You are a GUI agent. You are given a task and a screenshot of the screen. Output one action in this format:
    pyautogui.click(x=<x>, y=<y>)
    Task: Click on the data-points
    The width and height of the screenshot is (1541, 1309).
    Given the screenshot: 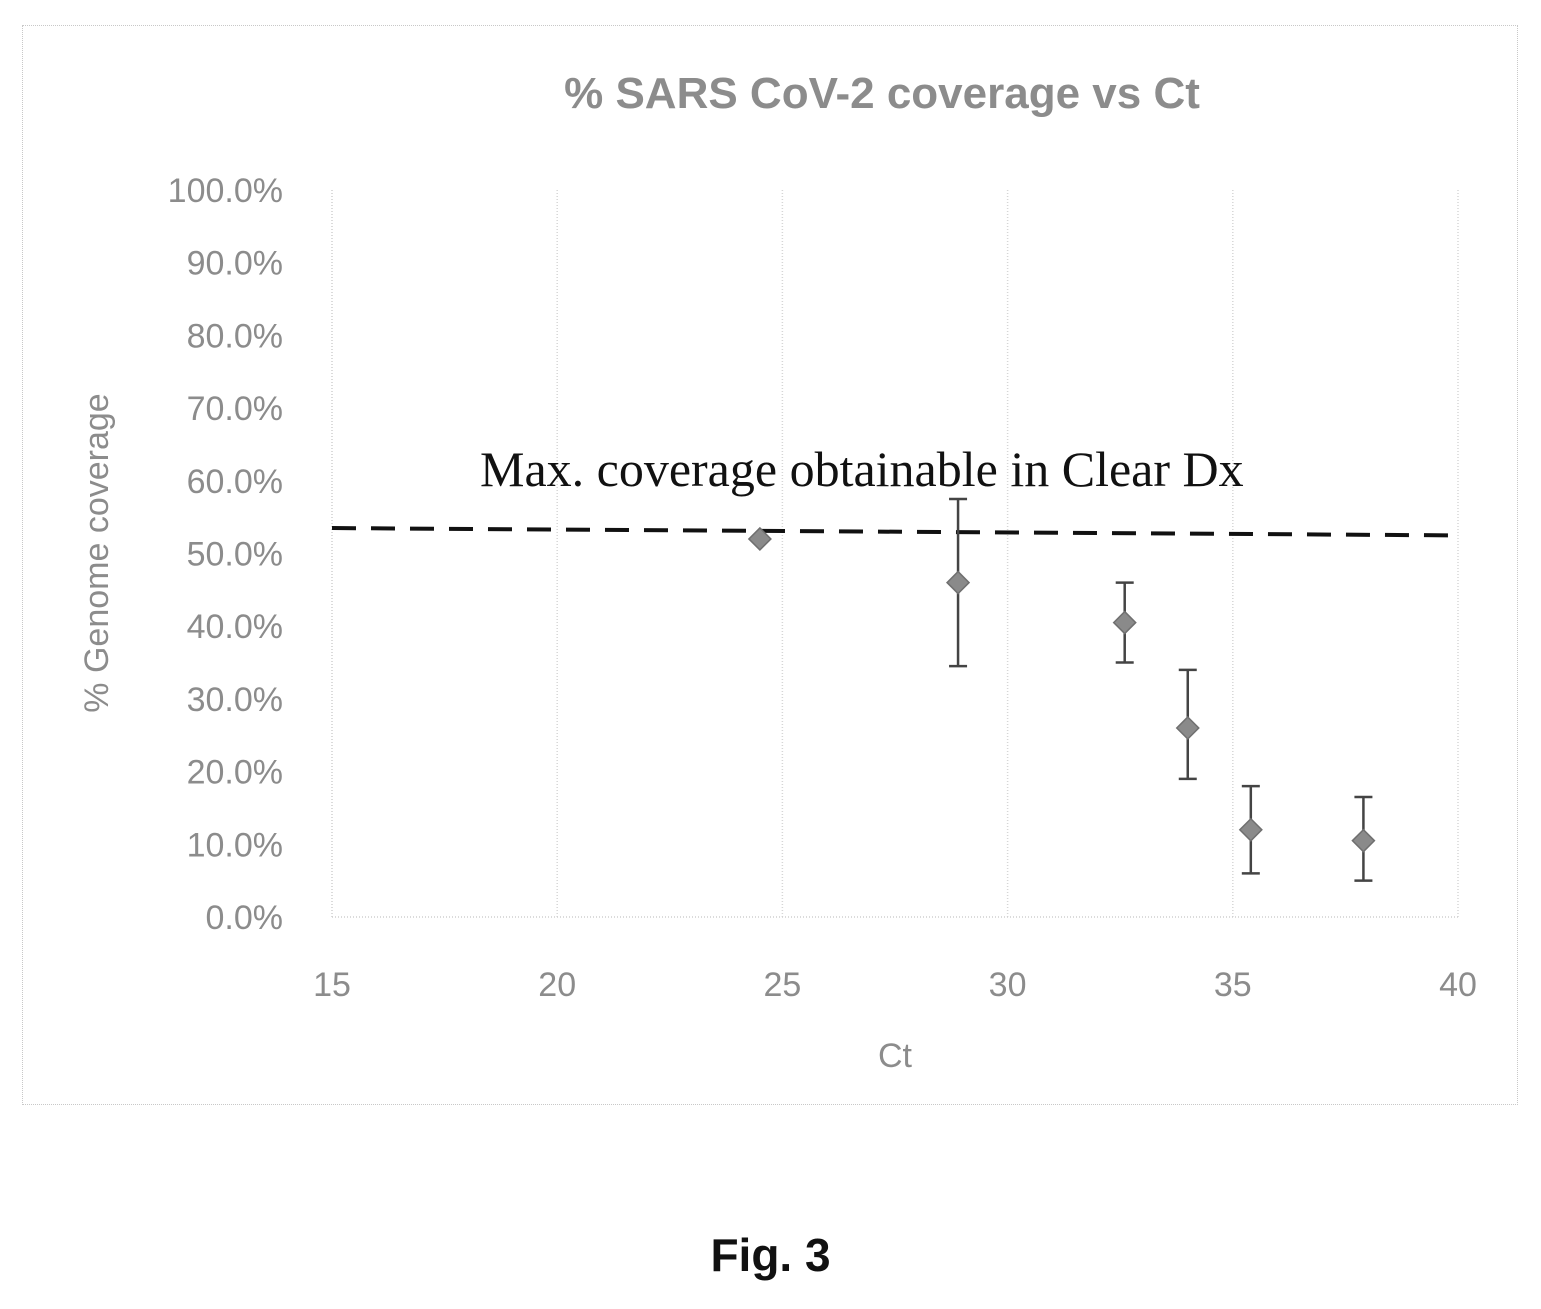 What is the action you would take?
    pyautogui.click(x=1061, y=689)
    